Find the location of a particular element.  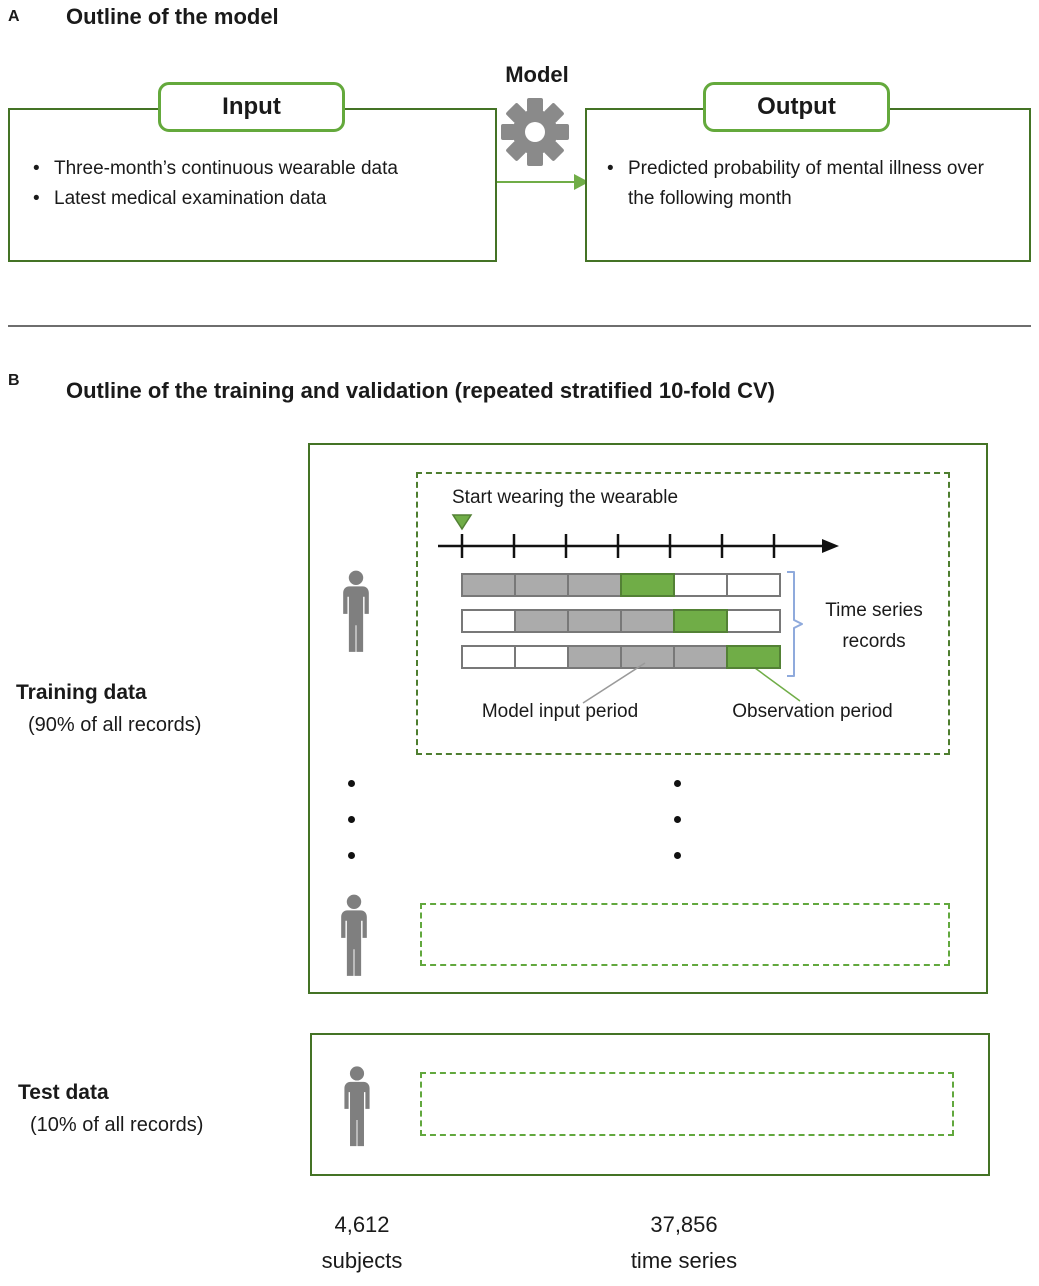

panel-b-label: B is located at coordinates (14, 380).